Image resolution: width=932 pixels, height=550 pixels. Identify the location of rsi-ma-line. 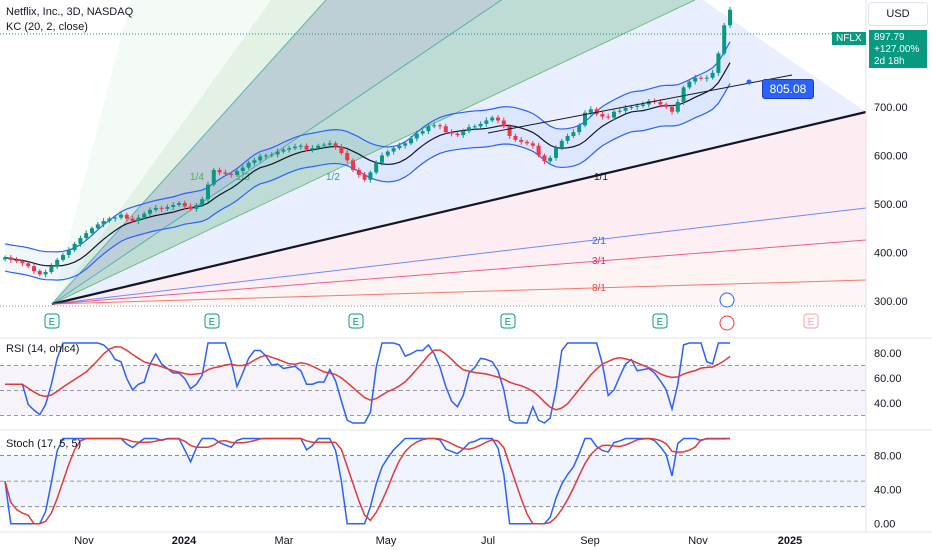
(368, 378).